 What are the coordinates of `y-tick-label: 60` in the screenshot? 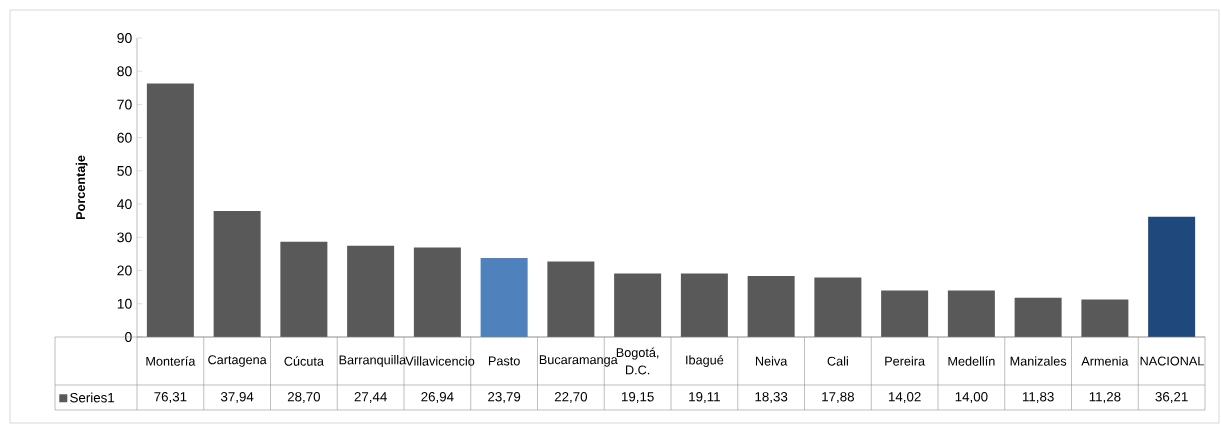 It's located at (124, 137).